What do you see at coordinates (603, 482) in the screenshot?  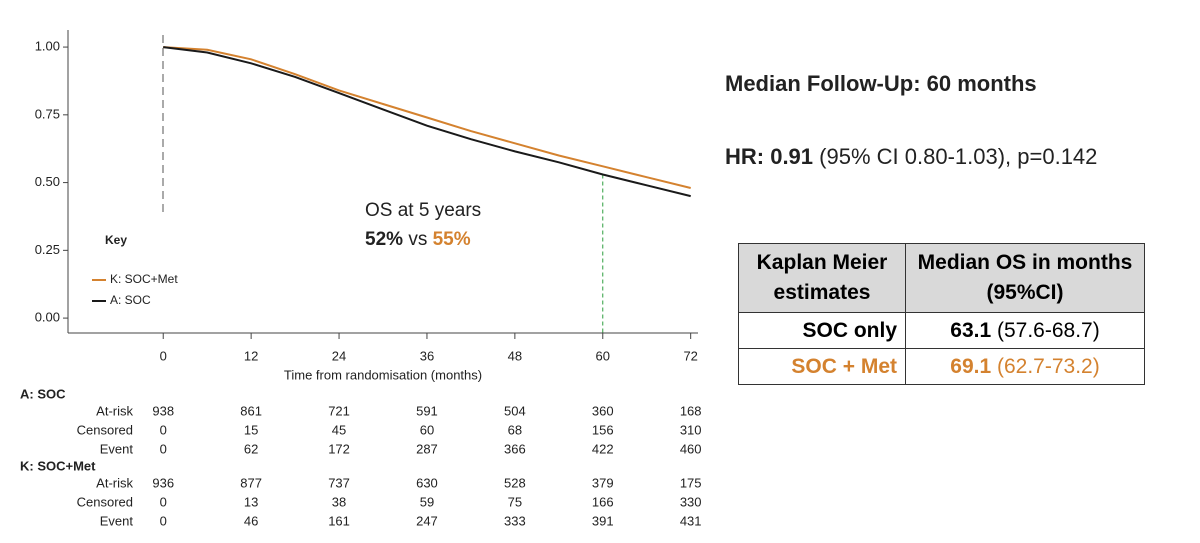 I see `risk-value: 379` at bounding box center [603, 482].